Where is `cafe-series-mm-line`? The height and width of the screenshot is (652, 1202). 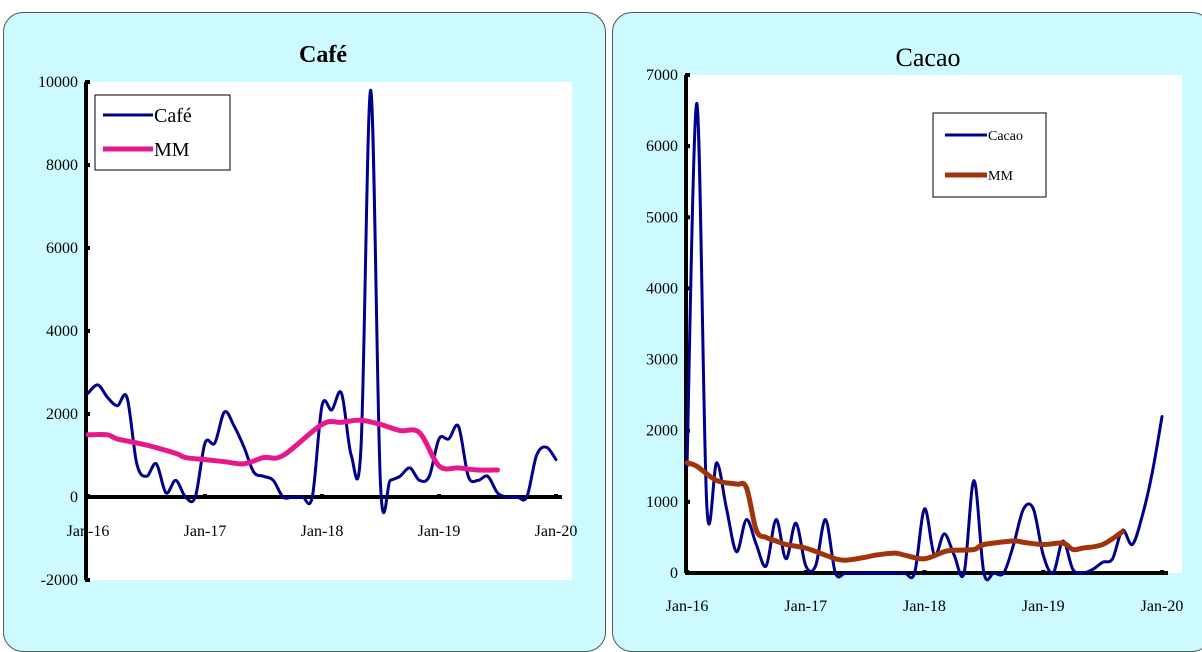 cafe-series-mm-line is located at coordinates (292, 445).